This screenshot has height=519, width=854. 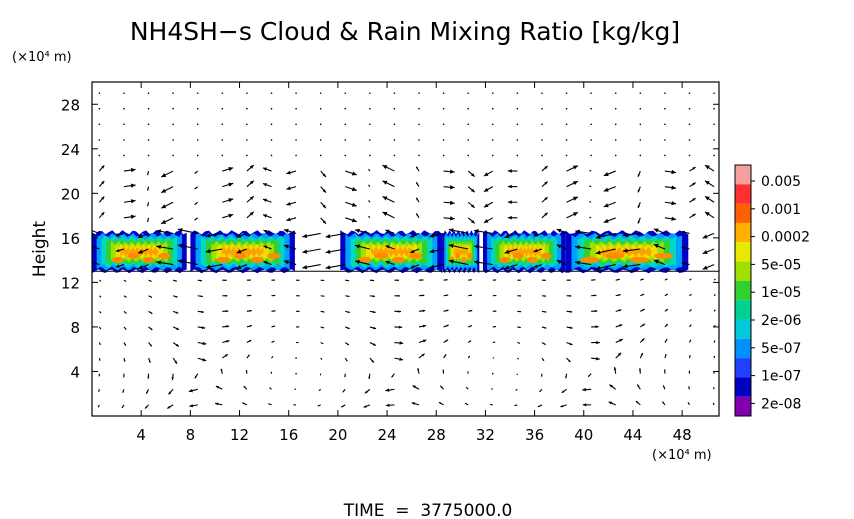 What do you see at coordinates (781, 182) in the screenshot?
I see `colorbar-label: 0.005` at bounding box center [781, 182].